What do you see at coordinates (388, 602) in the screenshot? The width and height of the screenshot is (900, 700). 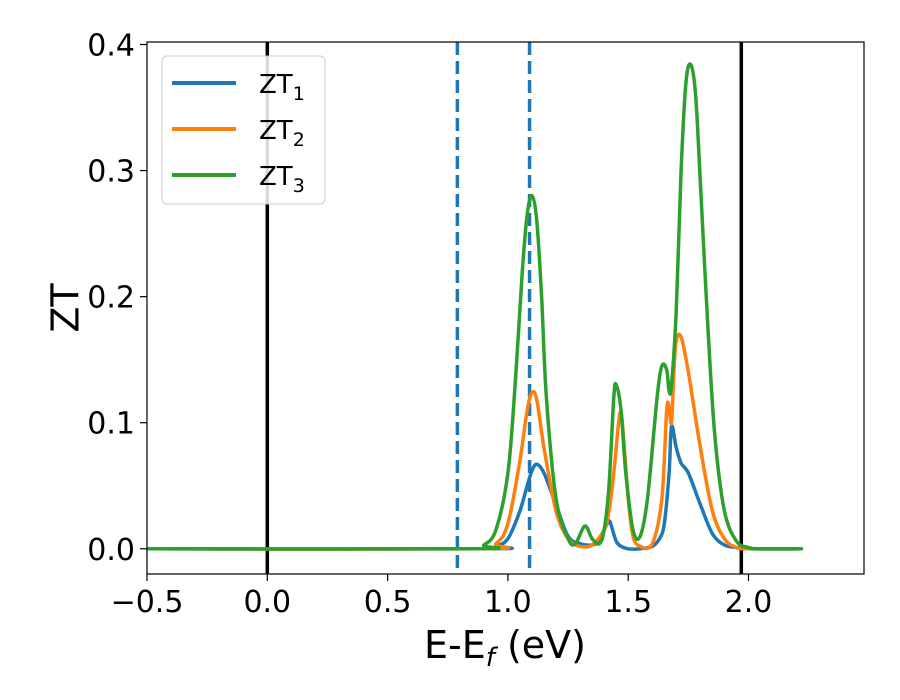 I see `x-tick-label: 0.5` at bounding box center [388, 602].